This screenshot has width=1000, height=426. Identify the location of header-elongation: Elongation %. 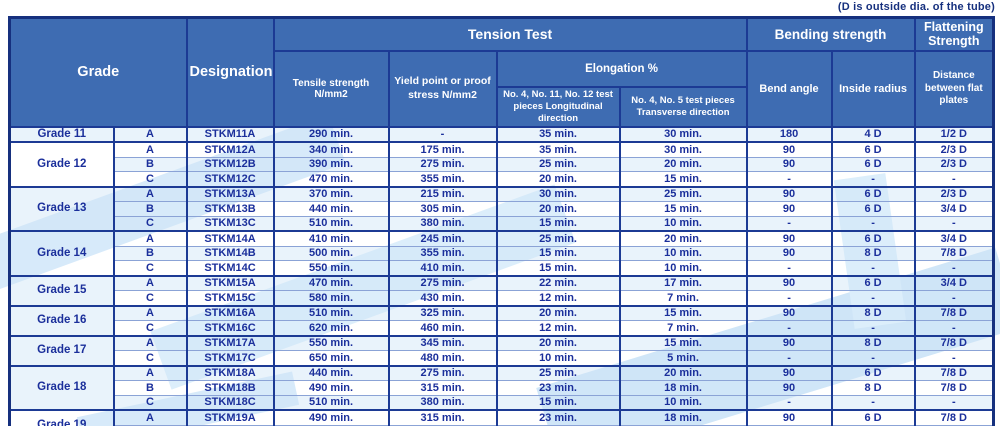
(621, 68).